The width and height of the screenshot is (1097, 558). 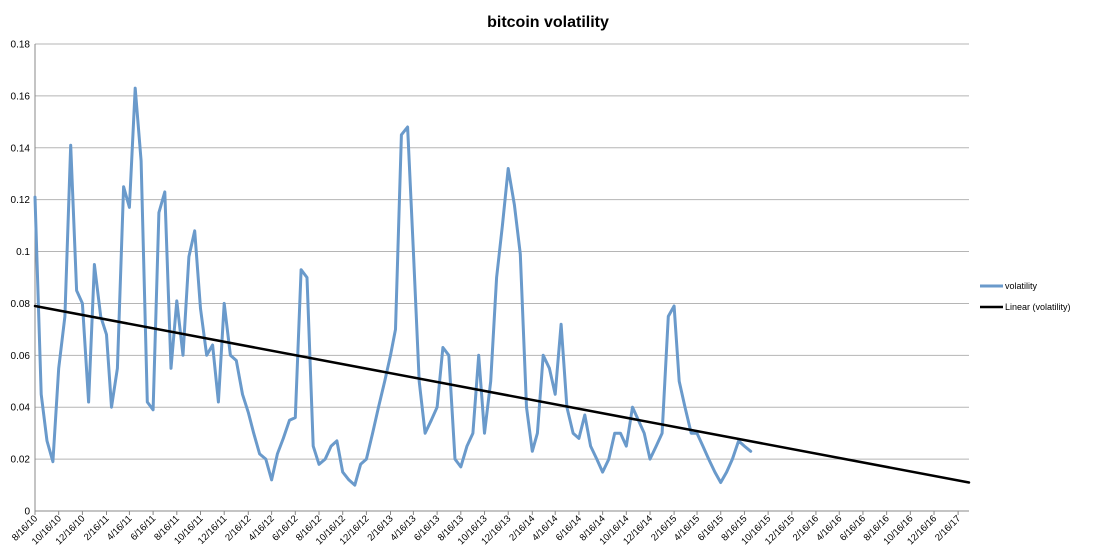 What do you see at coordinates (948, 528) in the screenshot?
I see `x-tick-label: 2/16/17` at bounding box center [948, 528].